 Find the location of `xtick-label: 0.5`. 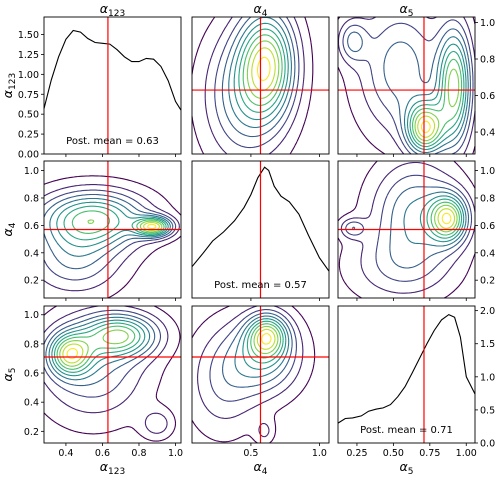

xtick-label: 0.5 is located at coordinates (250, 453).